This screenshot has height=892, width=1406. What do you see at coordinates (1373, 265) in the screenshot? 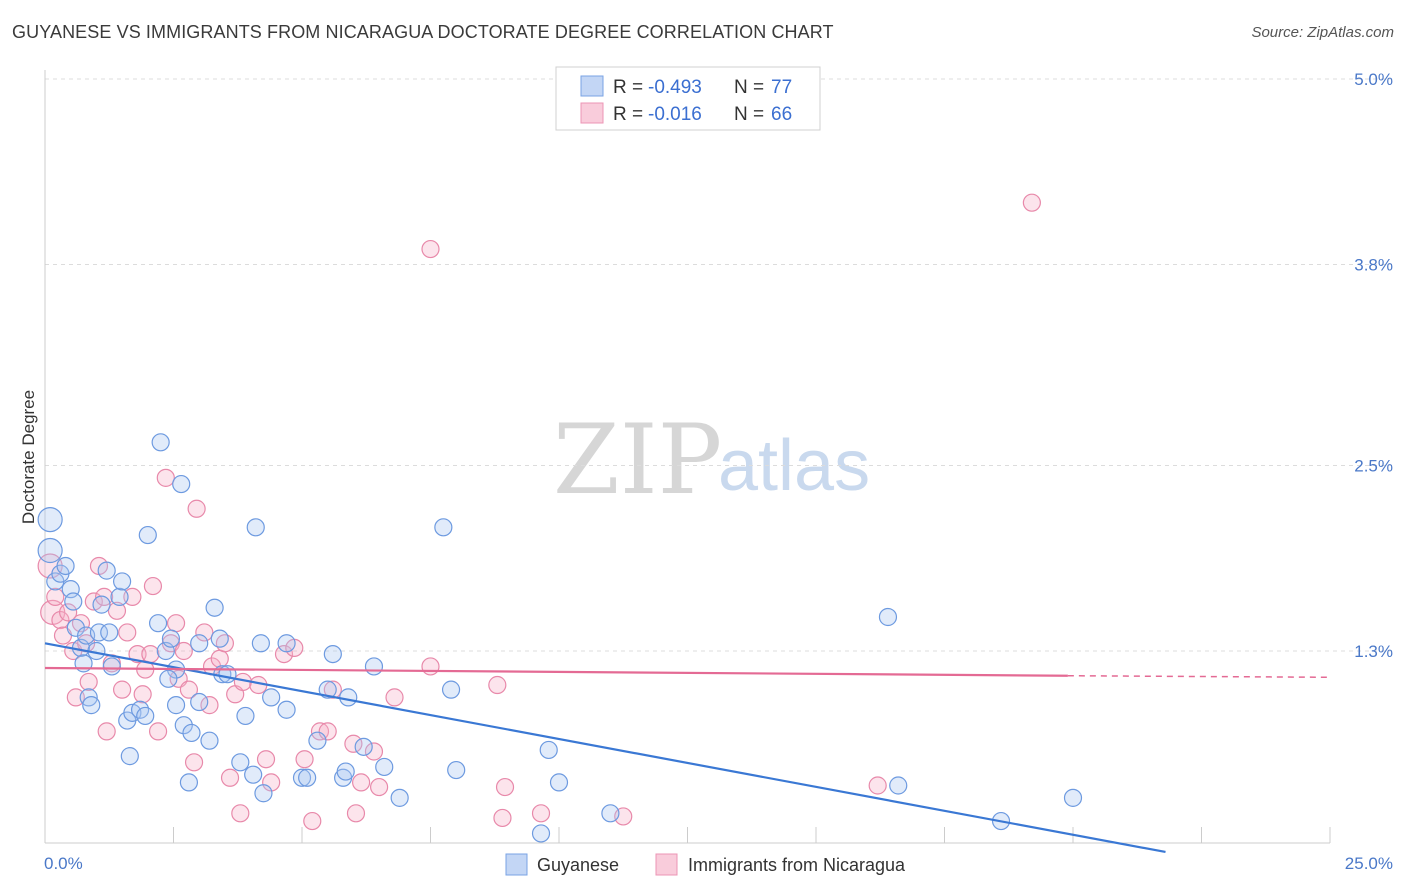
I see `y-tick-label-2: 3.8%` at bounding box center [1373, 265].